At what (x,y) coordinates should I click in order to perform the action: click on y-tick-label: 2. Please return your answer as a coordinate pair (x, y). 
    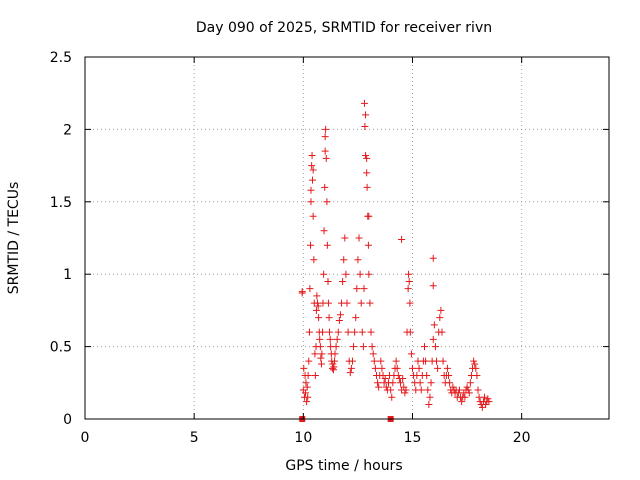
    Looking at the image, I should click on (67, 130).